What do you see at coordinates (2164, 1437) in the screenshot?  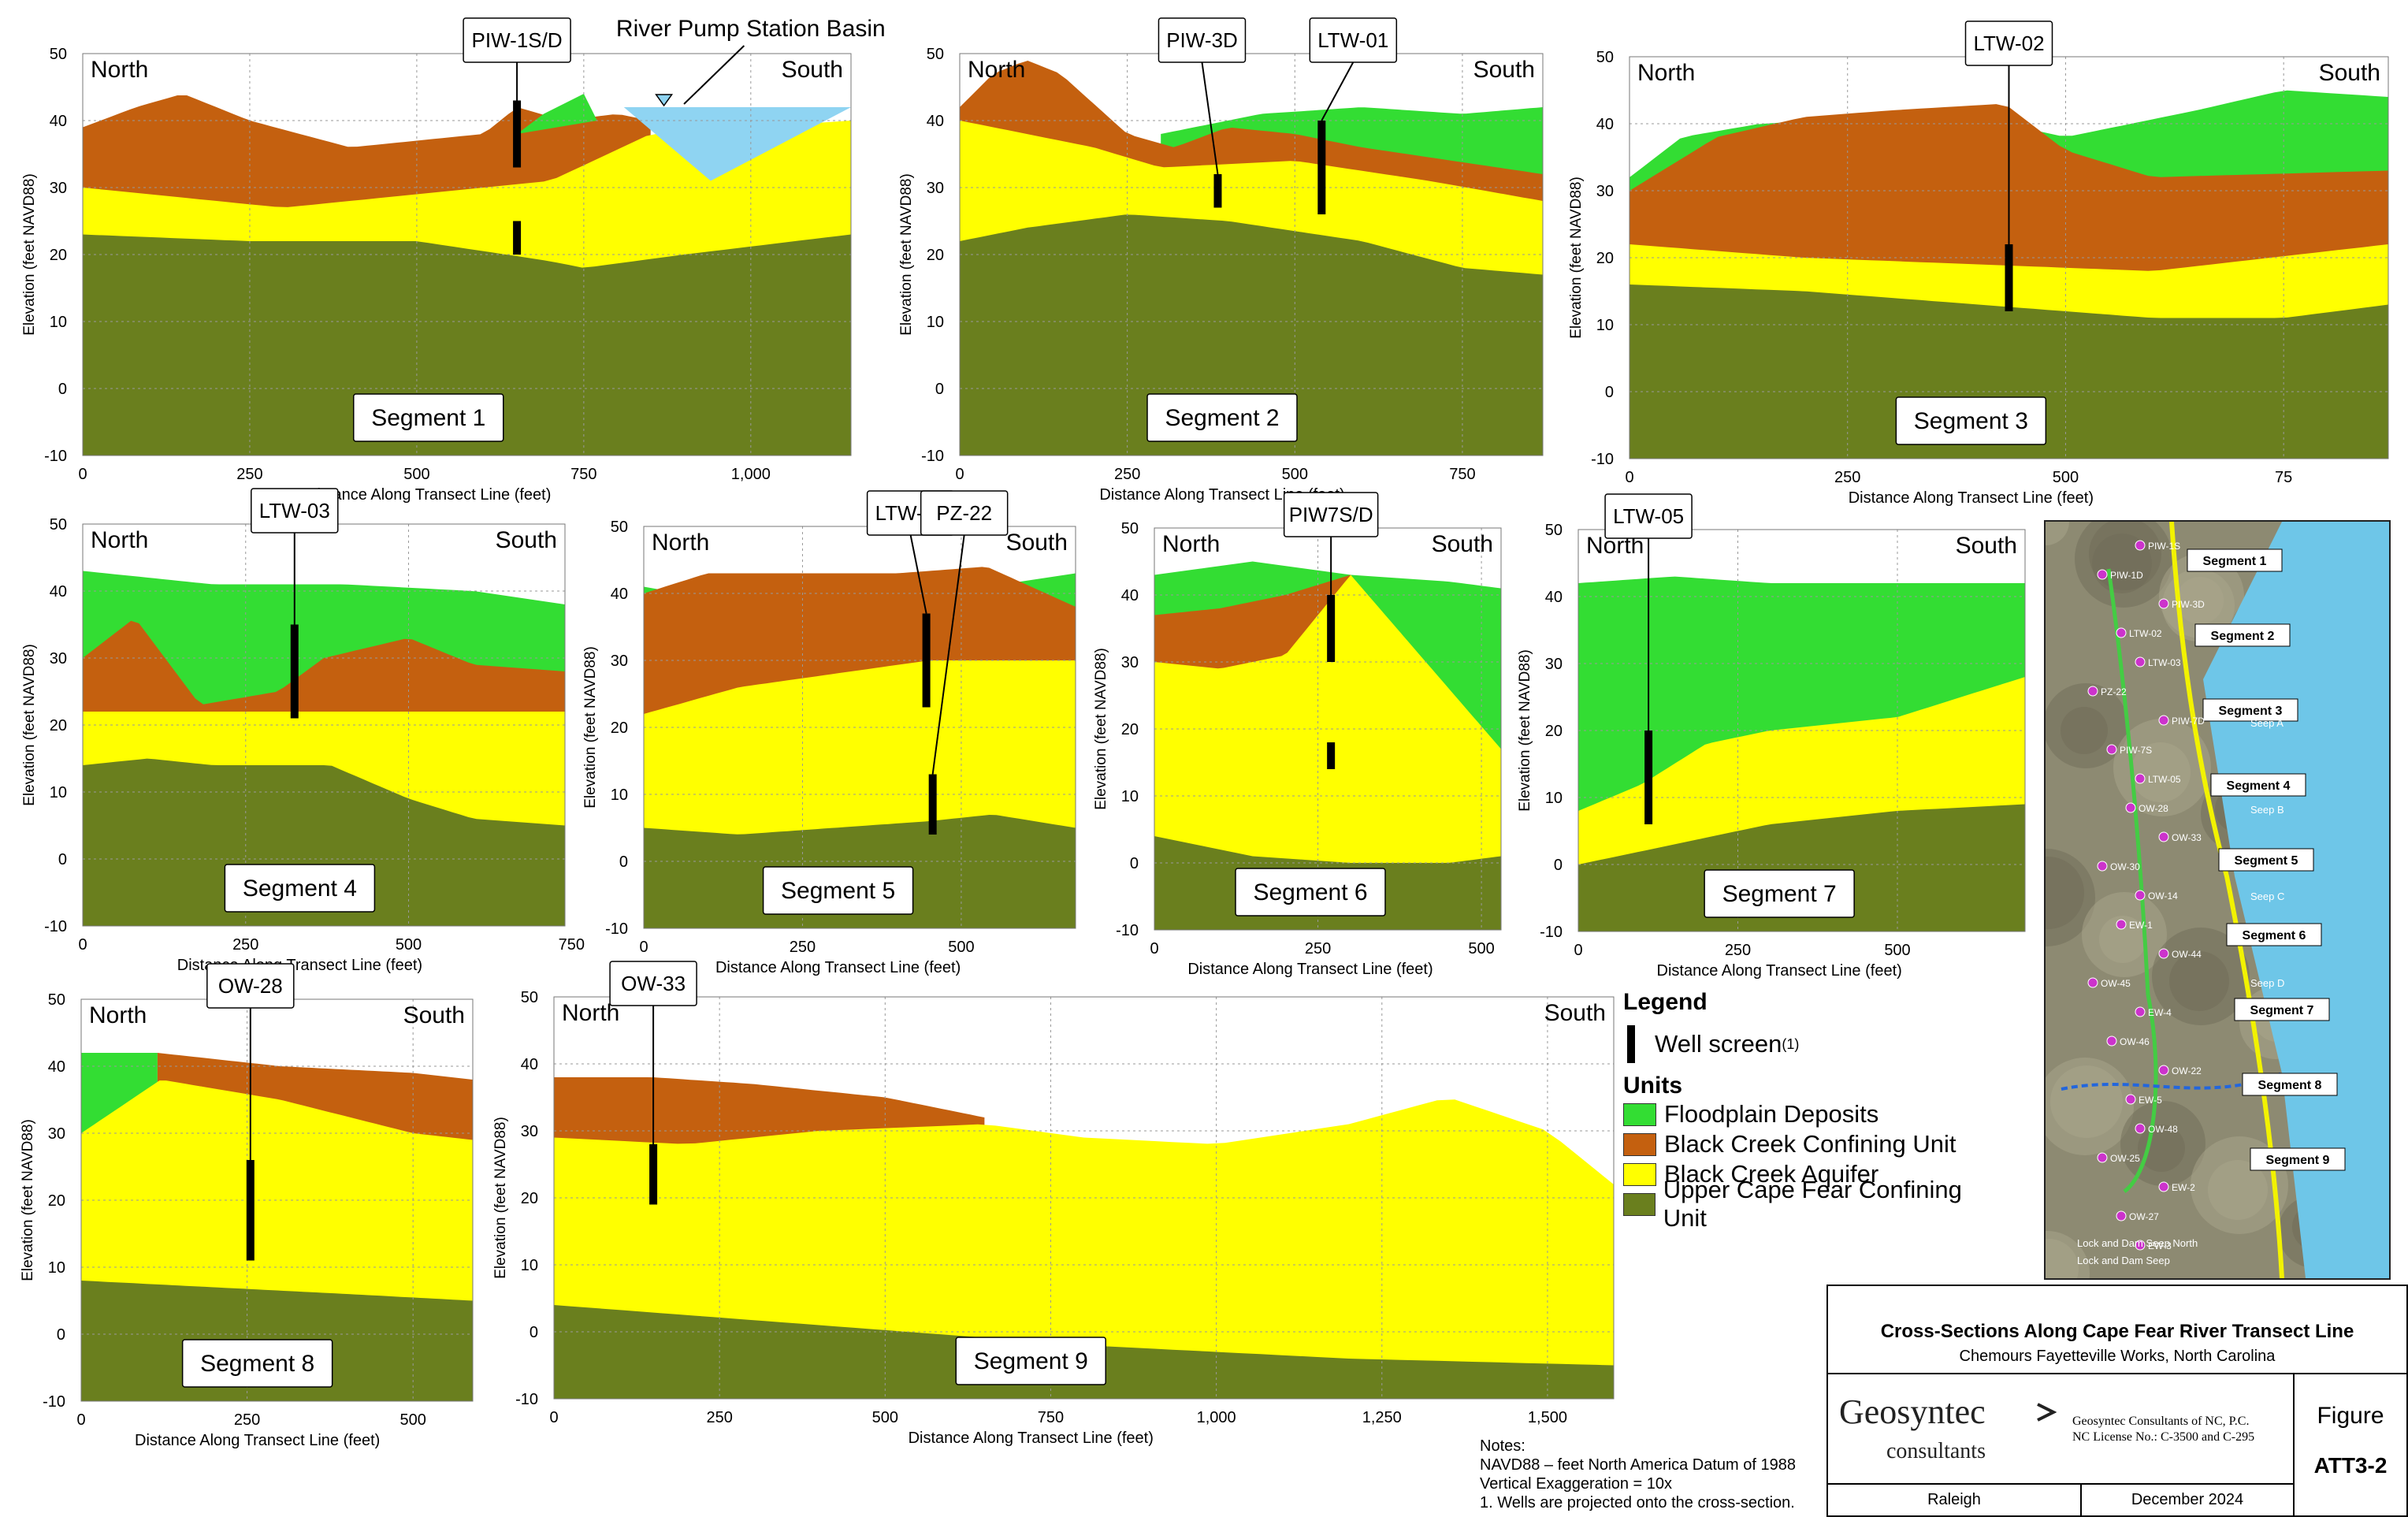 I see `license-line-2: NC License No.: C-3500 and C-295` at bounding box center [2164, 1437].